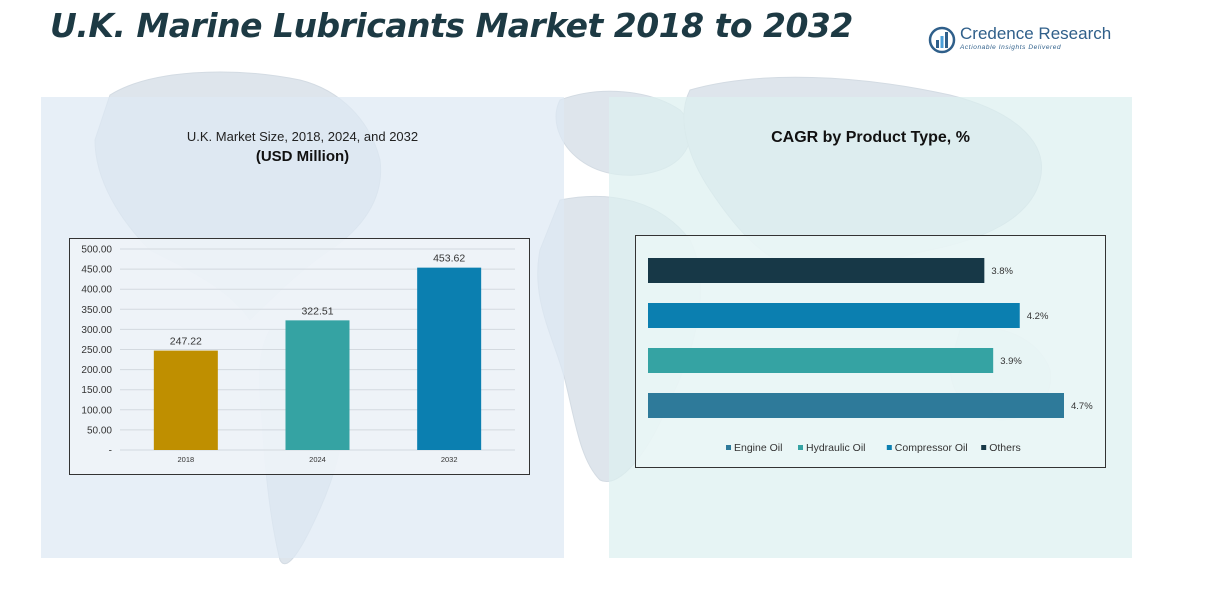  What do you see at coordinates (96, 410) in the screenshot?
I see `y-tick-label: 100.00` at bounding box center [96, 410].